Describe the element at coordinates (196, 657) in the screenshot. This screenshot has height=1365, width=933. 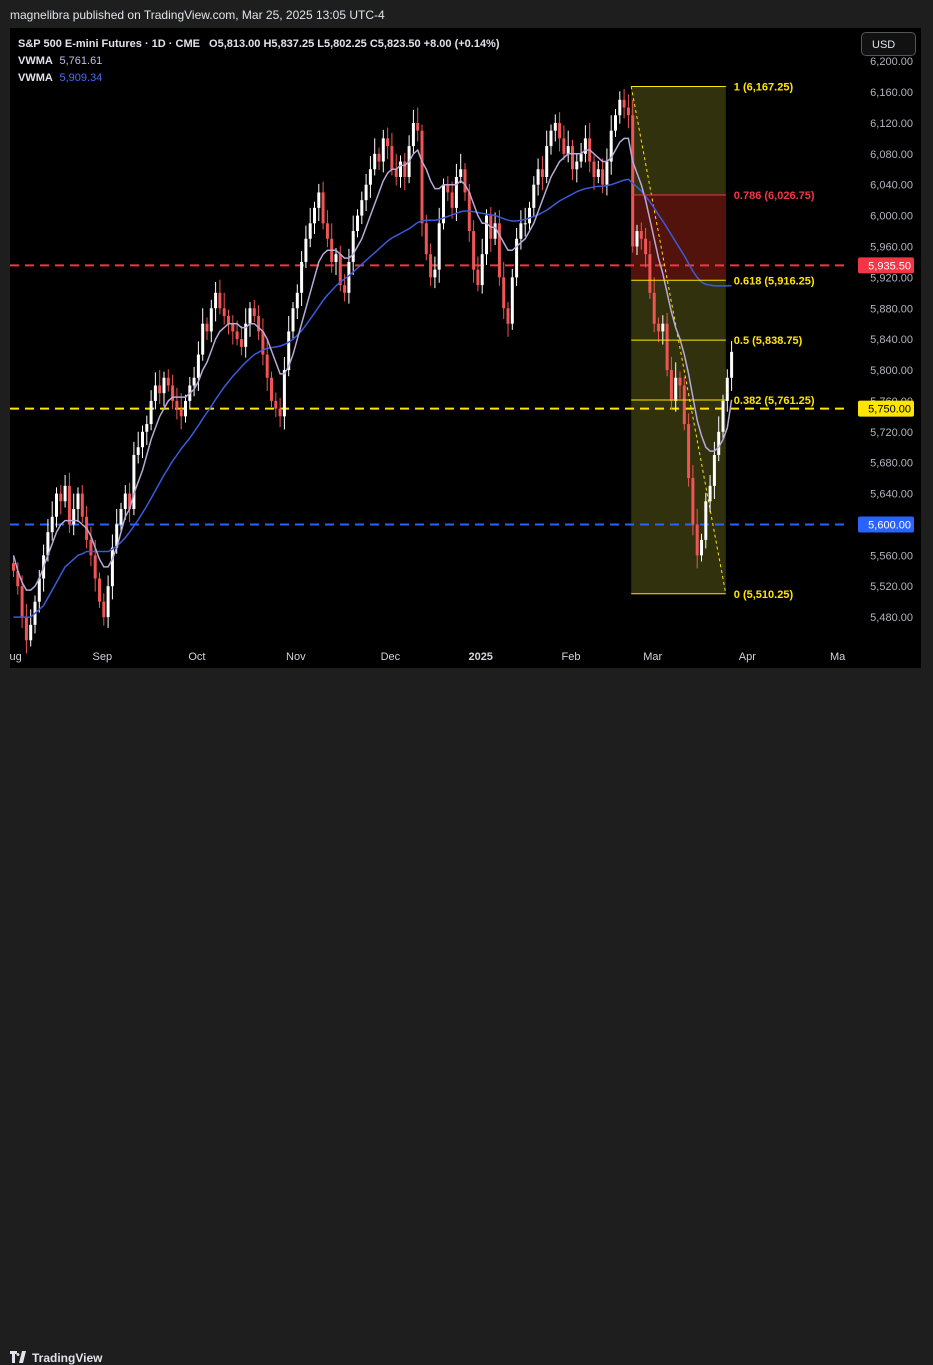
I see `x-tick-label: Oct` at that location.